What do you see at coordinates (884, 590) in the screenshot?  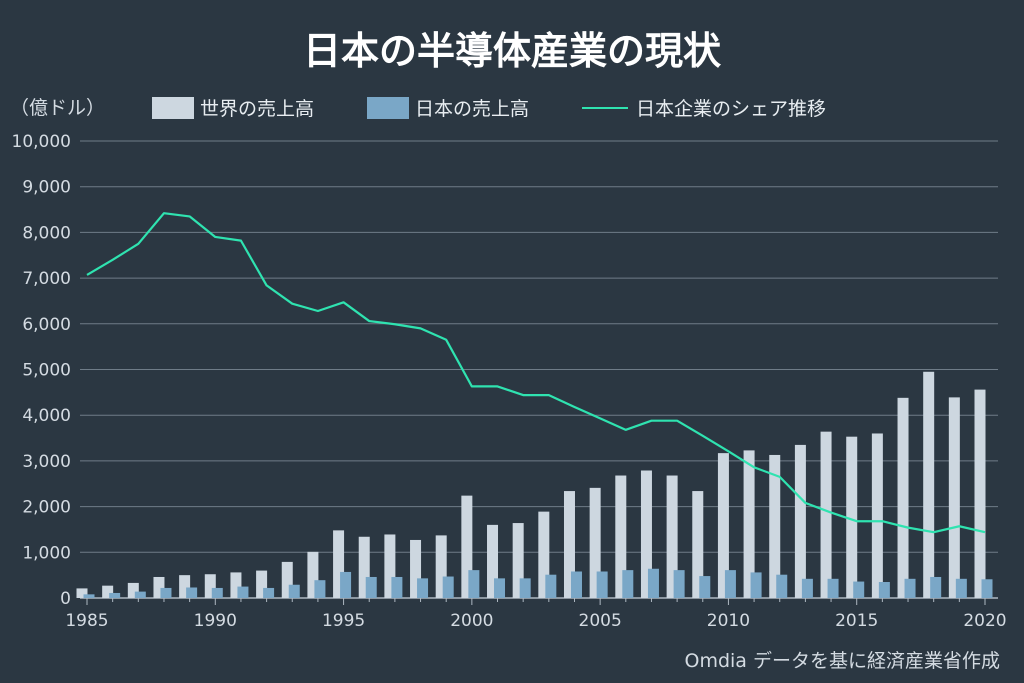 I see `bar-japan-2016` at bounding box center [884, 590].